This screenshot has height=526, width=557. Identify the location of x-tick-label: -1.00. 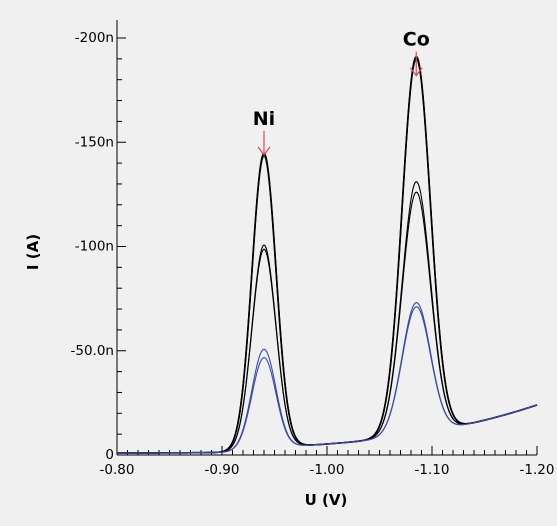
(327, 470).